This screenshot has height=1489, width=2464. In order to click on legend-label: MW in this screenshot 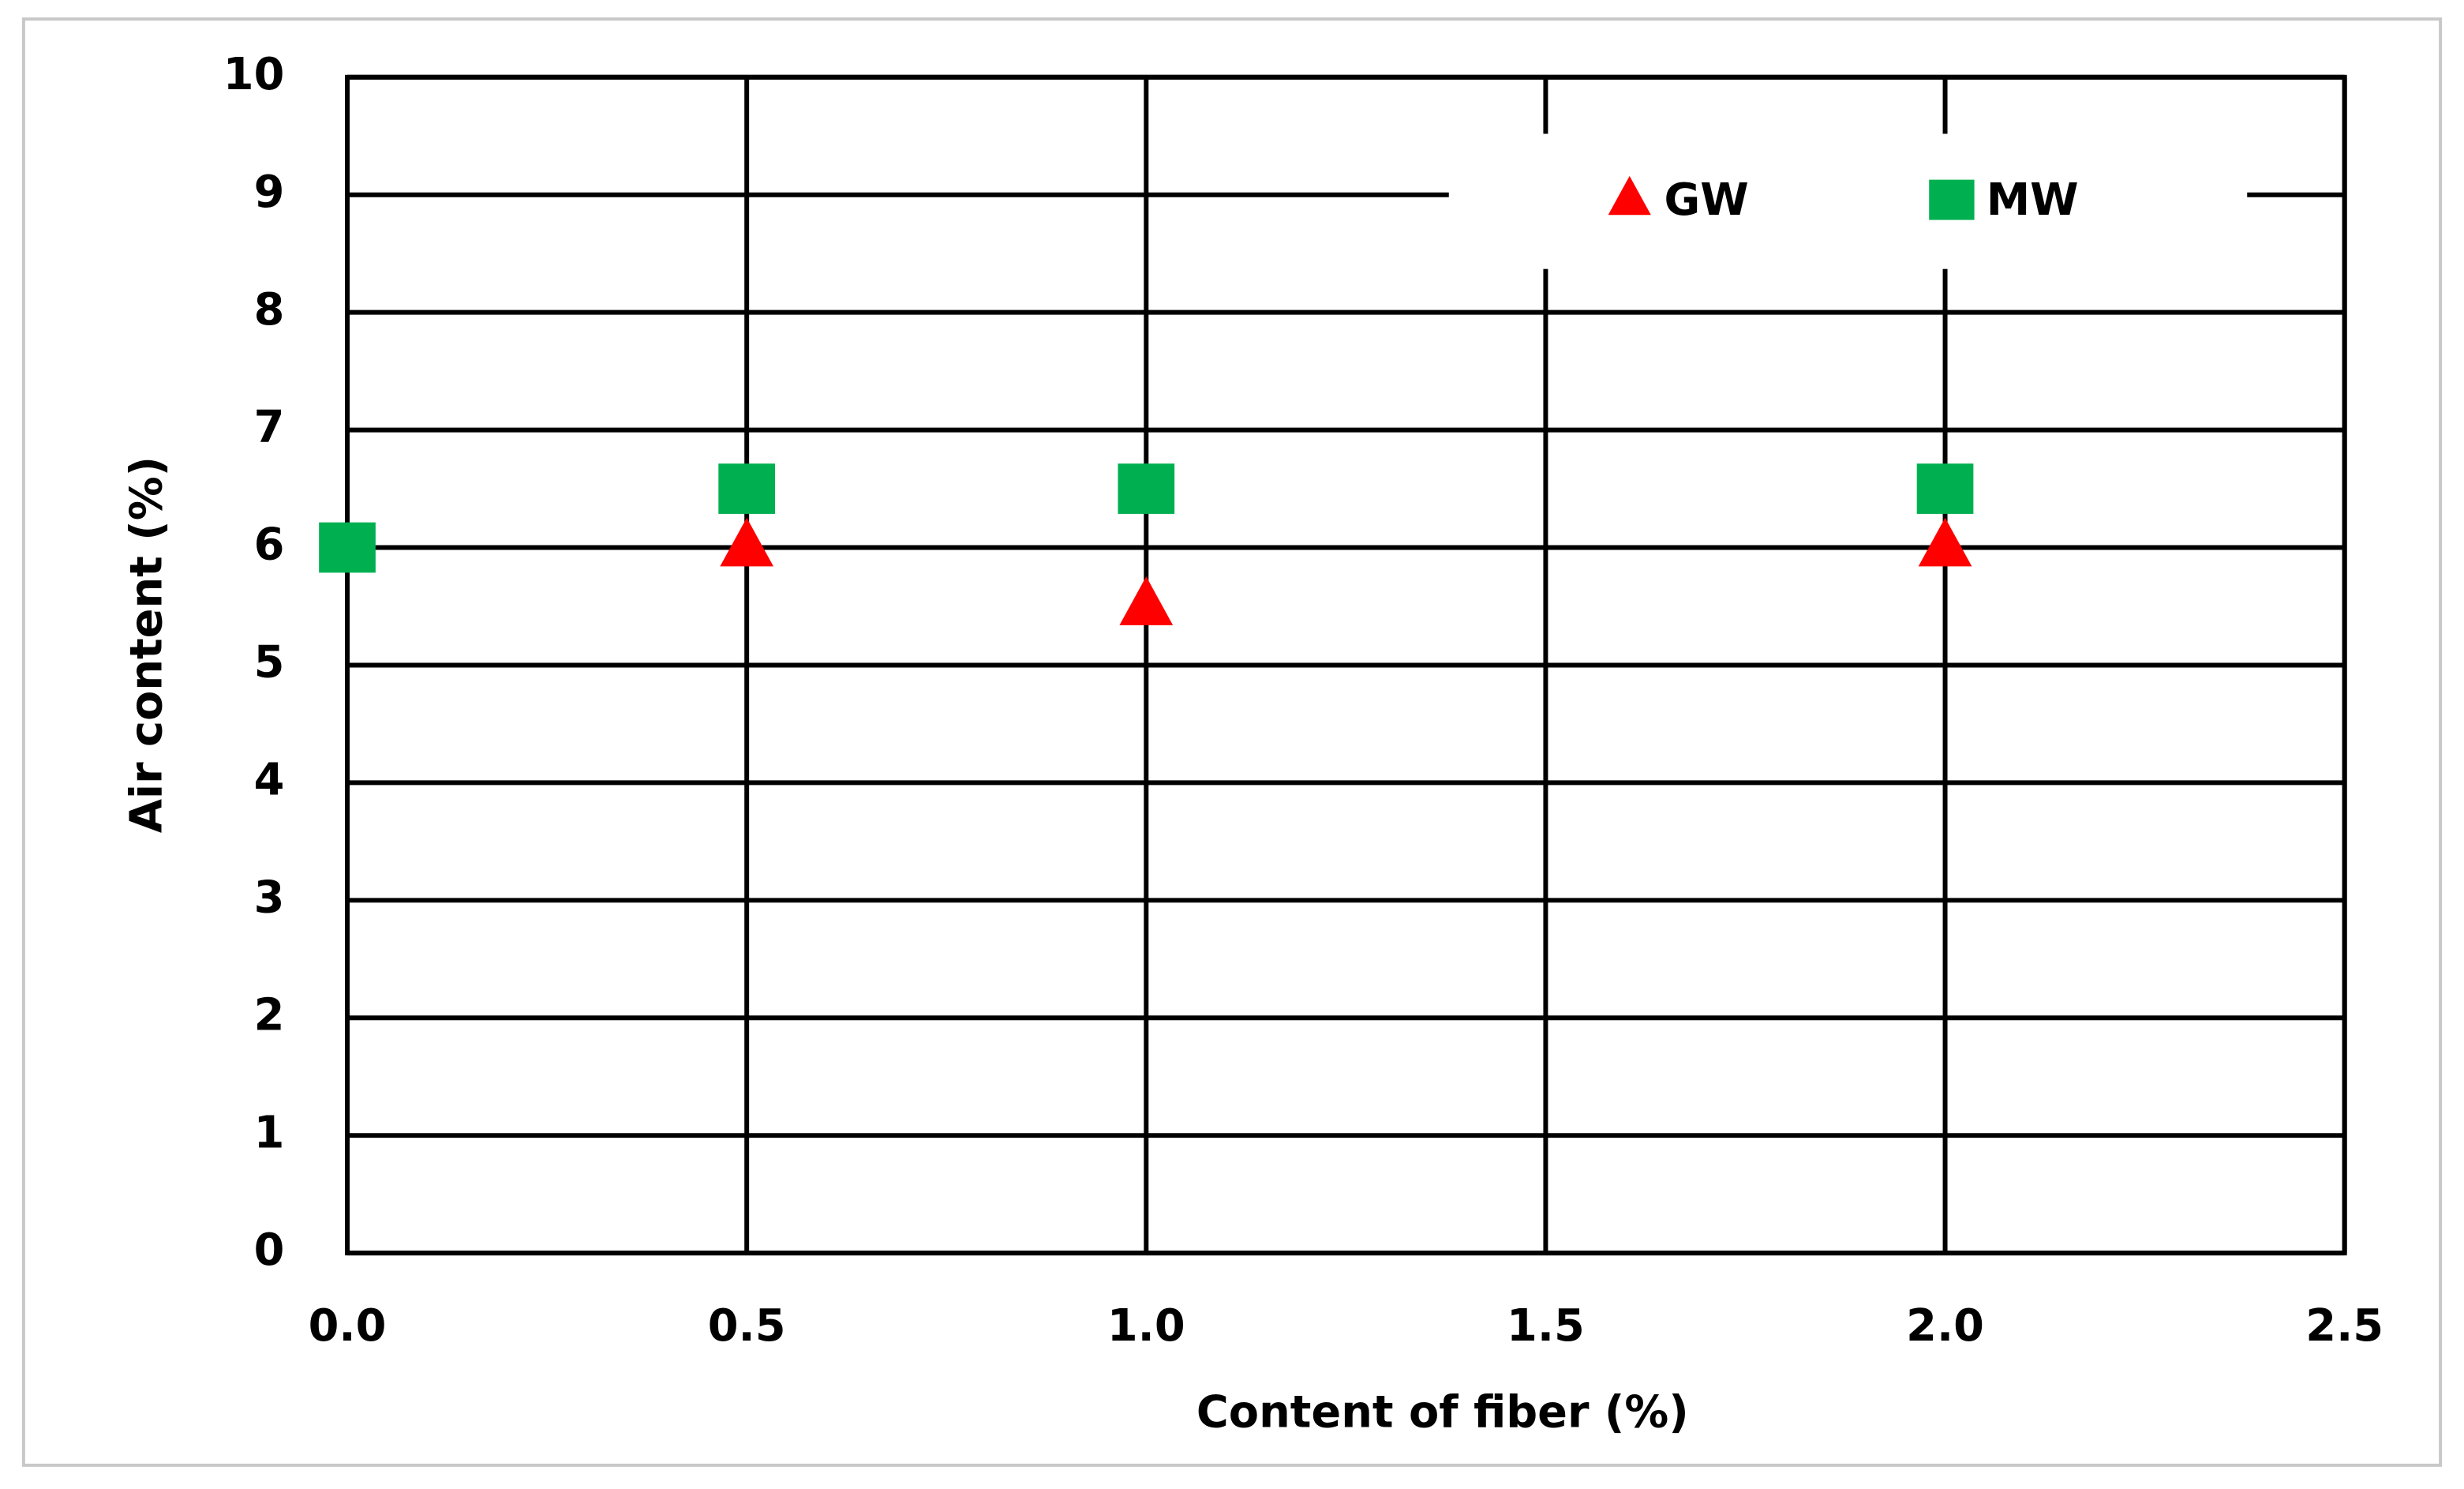, I will do `click(2033, 200)`.